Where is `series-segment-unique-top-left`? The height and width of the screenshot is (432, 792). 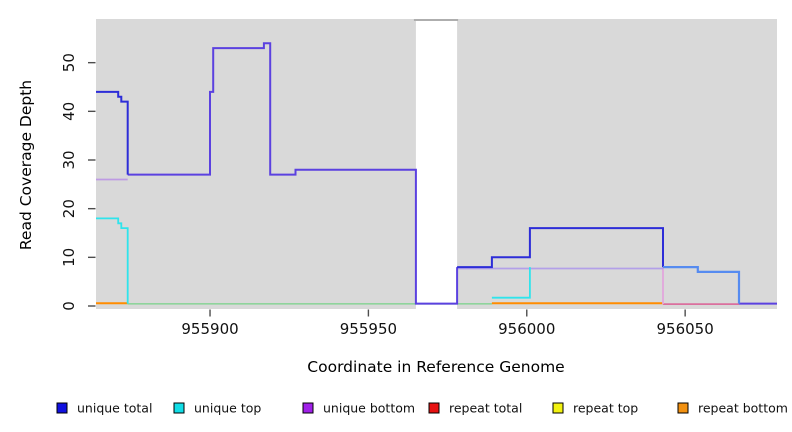 series-segment-unique-top-left is located at coordinates (112, 260).